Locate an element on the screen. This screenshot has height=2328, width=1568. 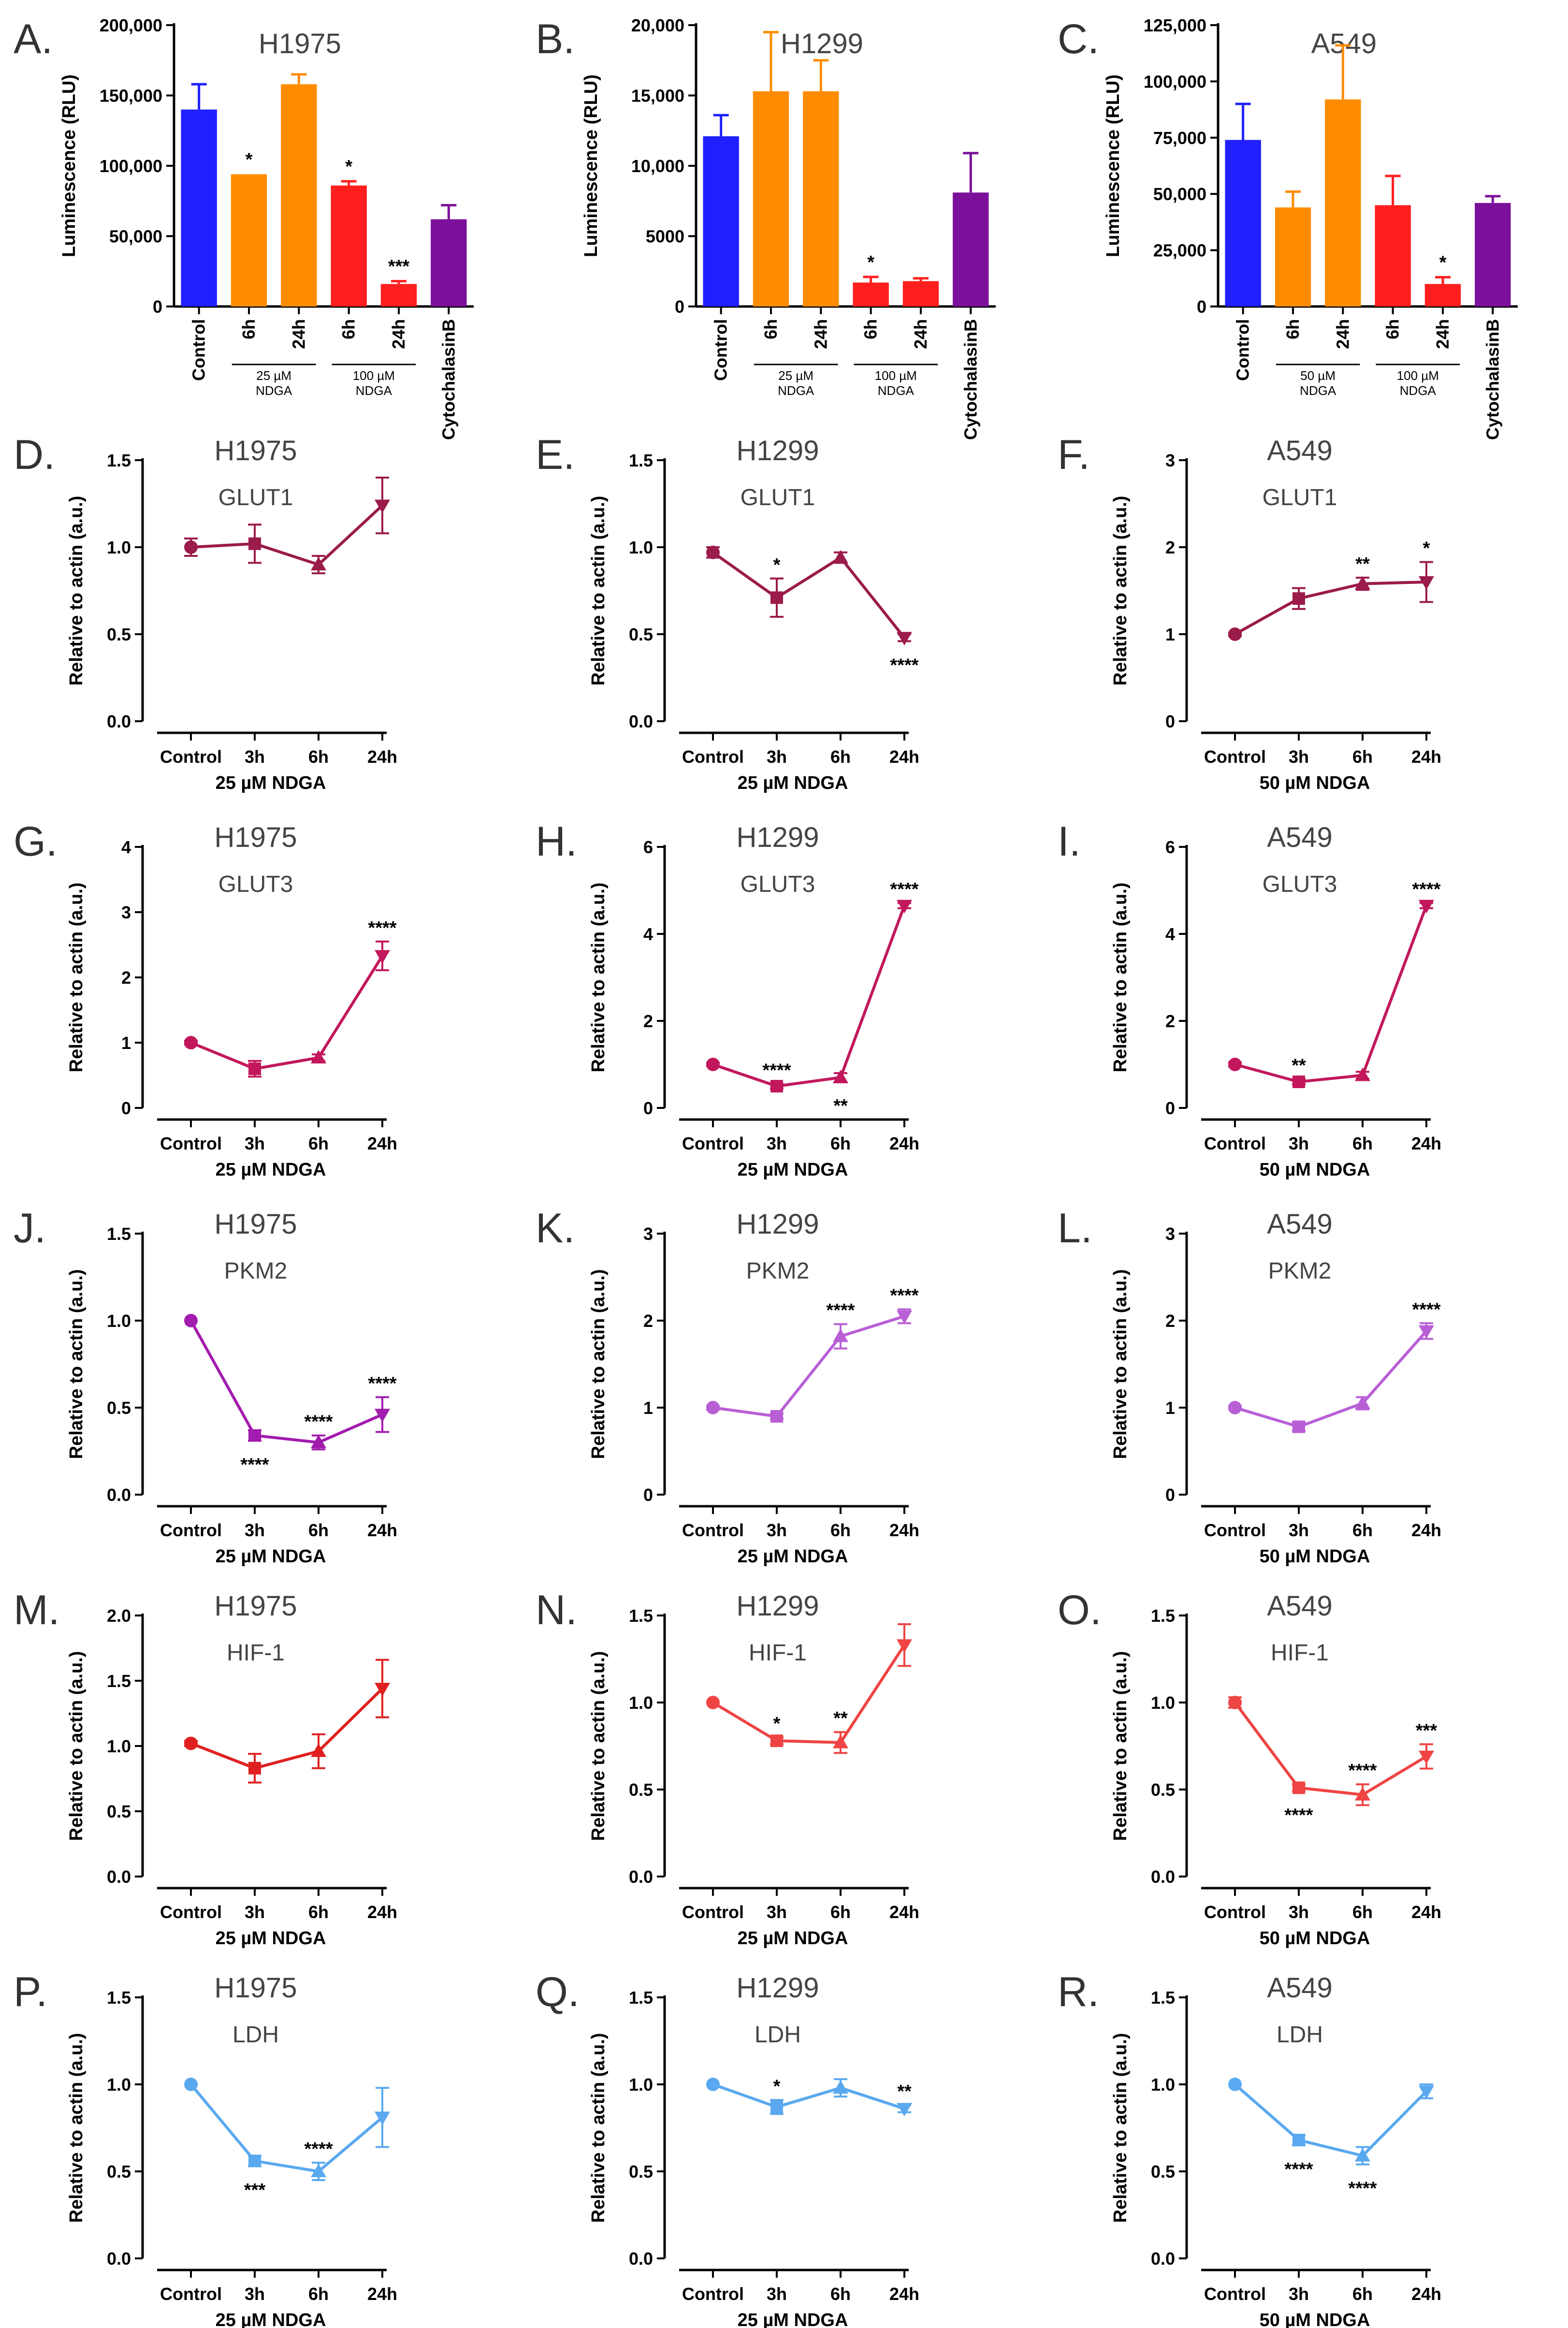
y-tick-label: 200,000 is located at coordinates (131, 25).